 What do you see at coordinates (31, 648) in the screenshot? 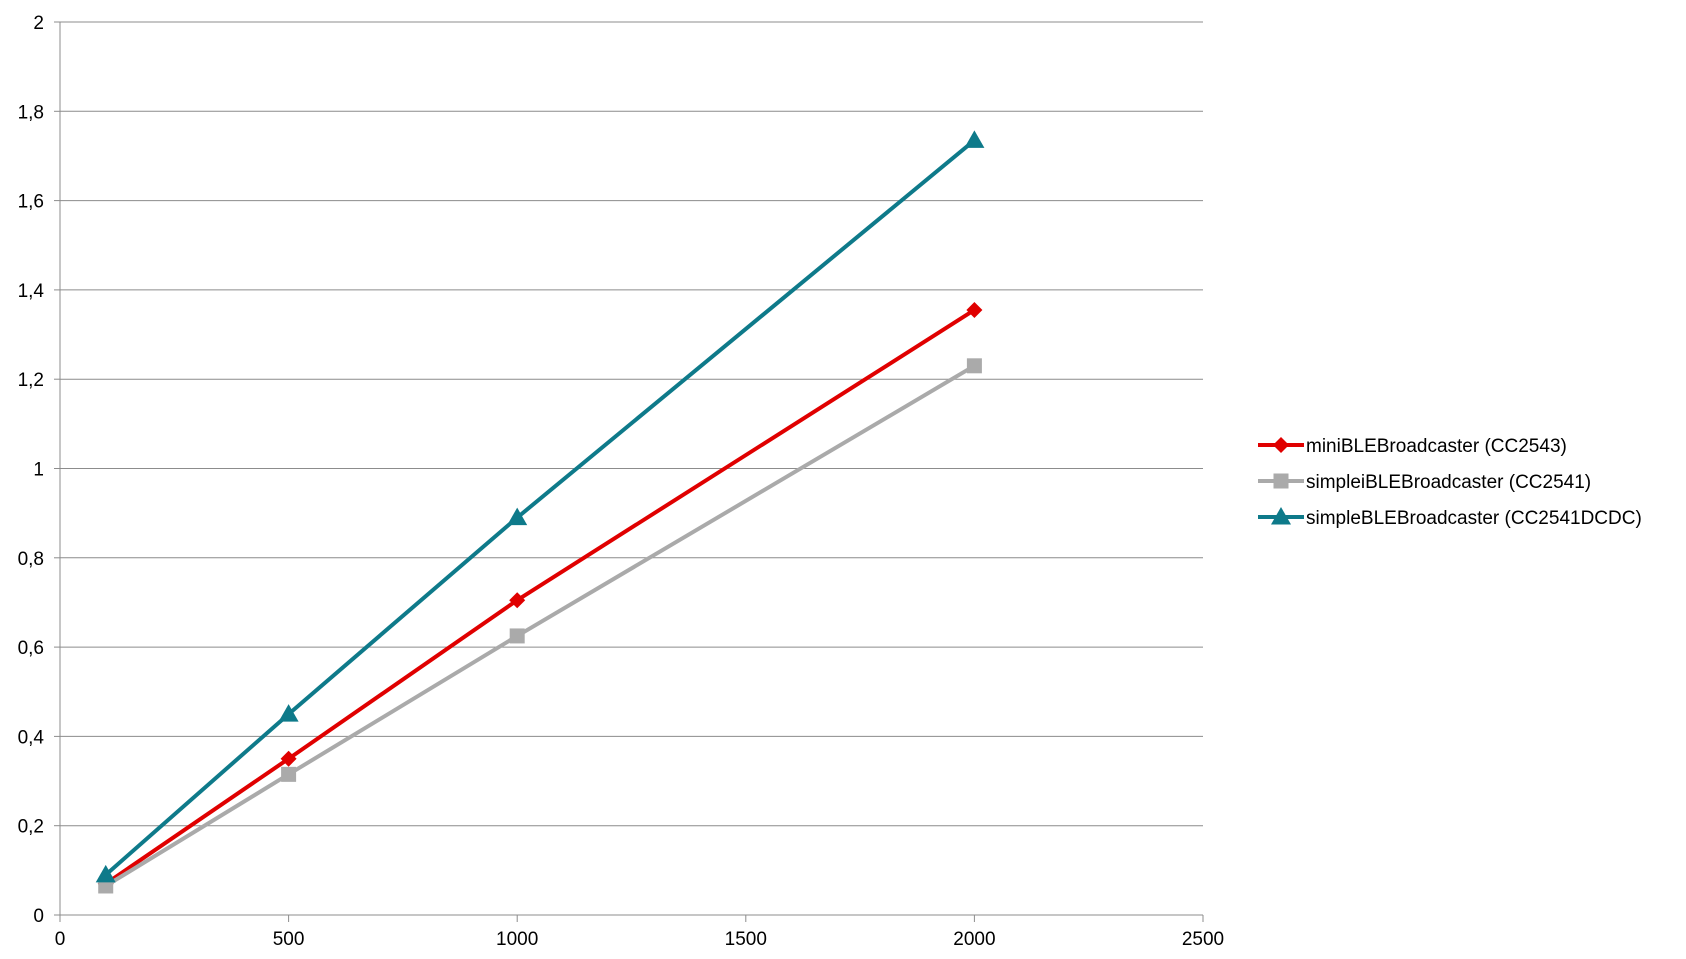
I see `y-tick-label: 0,6` at bounding box center [31, 648].